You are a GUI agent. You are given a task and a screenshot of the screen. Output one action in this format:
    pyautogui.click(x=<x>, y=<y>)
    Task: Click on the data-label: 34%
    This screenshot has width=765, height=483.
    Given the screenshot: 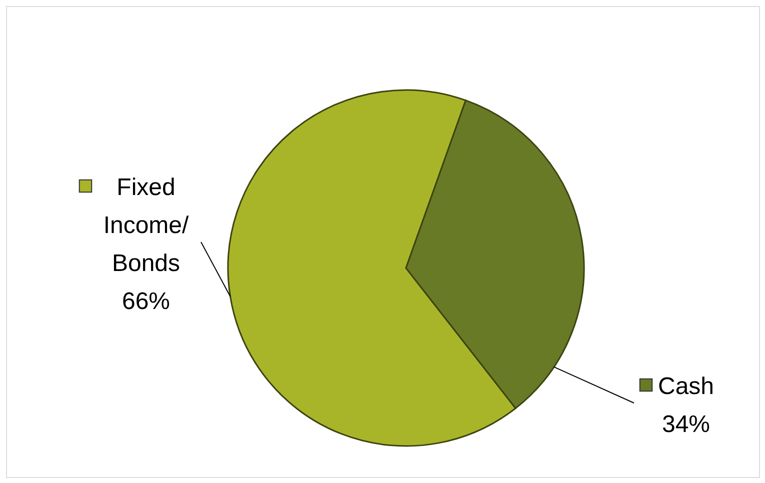 What is the action you would take?
    pyautogui.click(x=686, y=424)
    